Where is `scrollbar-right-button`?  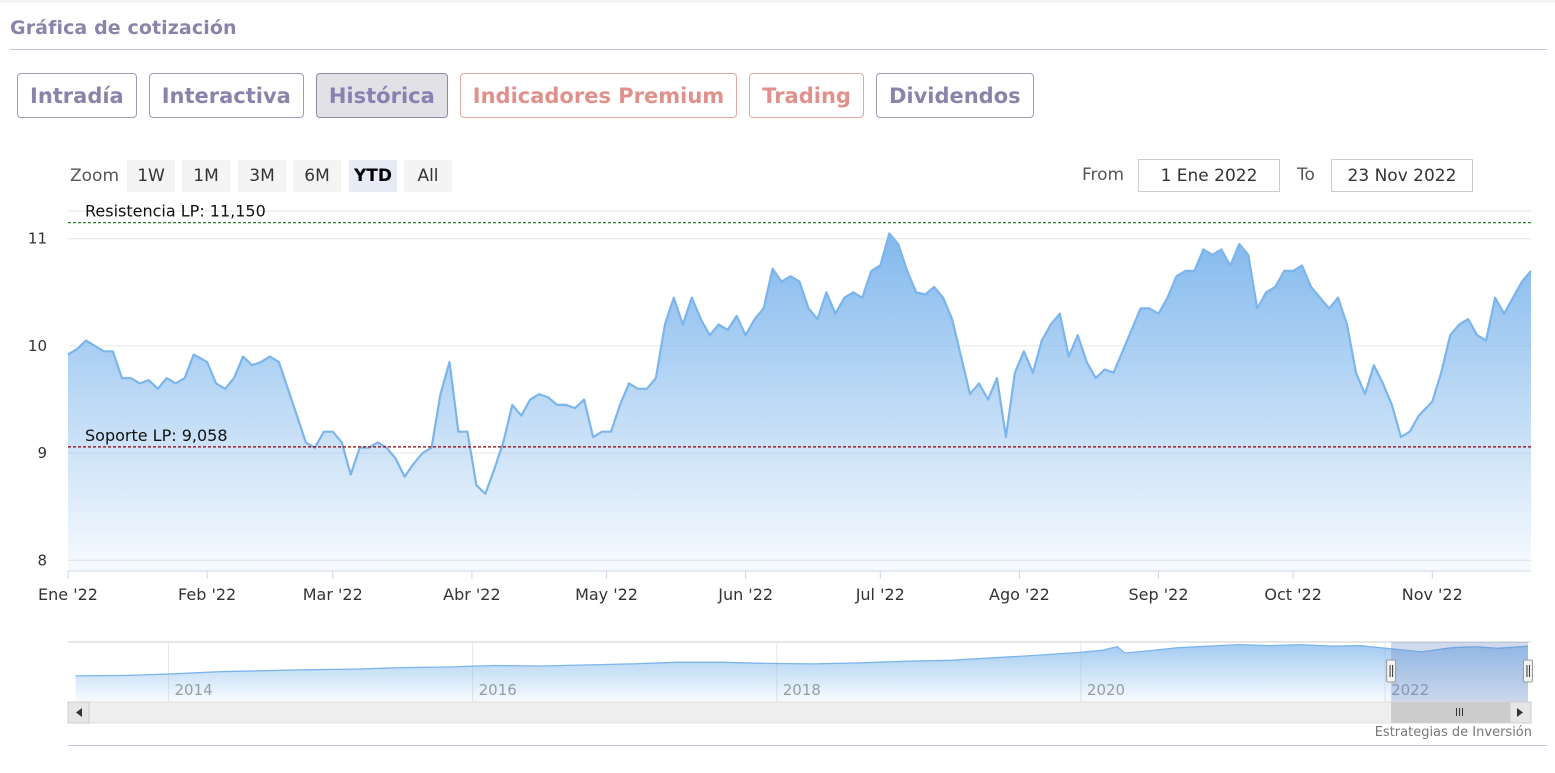 scrollbar-right-button is located at coordinates (1520, 712).